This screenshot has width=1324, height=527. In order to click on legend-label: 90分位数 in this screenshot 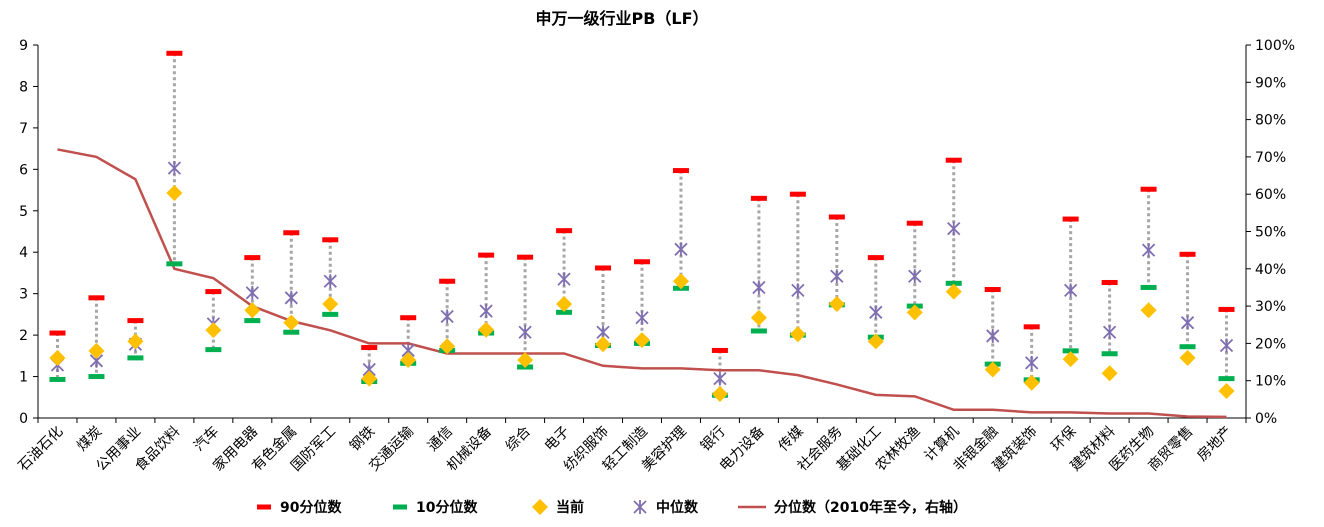, I will do `click(311, 507)`.